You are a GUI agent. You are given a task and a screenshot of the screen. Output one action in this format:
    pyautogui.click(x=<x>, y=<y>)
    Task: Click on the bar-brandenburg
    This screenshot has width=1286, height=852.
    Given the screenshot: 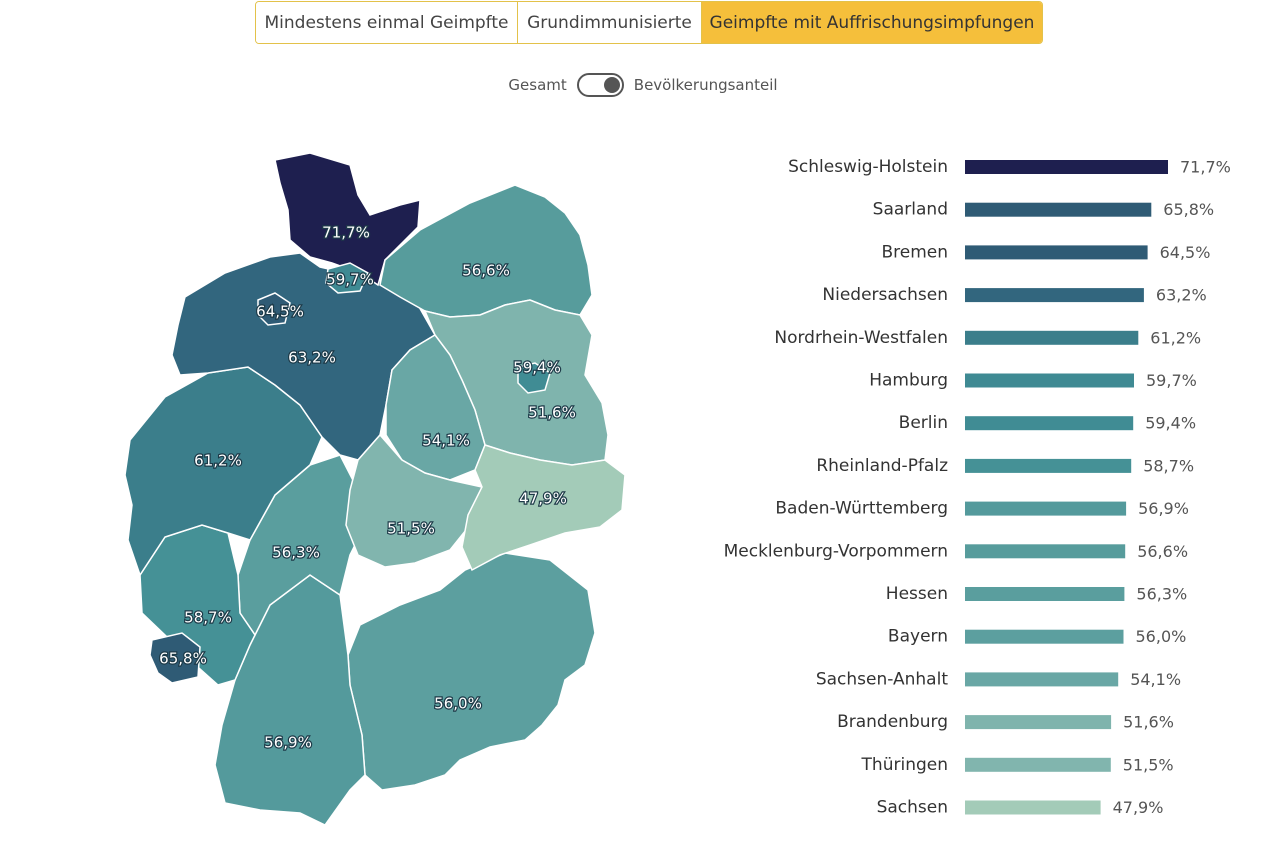 What is the action you would take?
    pyautogui.click(x=1038, y=722)
    